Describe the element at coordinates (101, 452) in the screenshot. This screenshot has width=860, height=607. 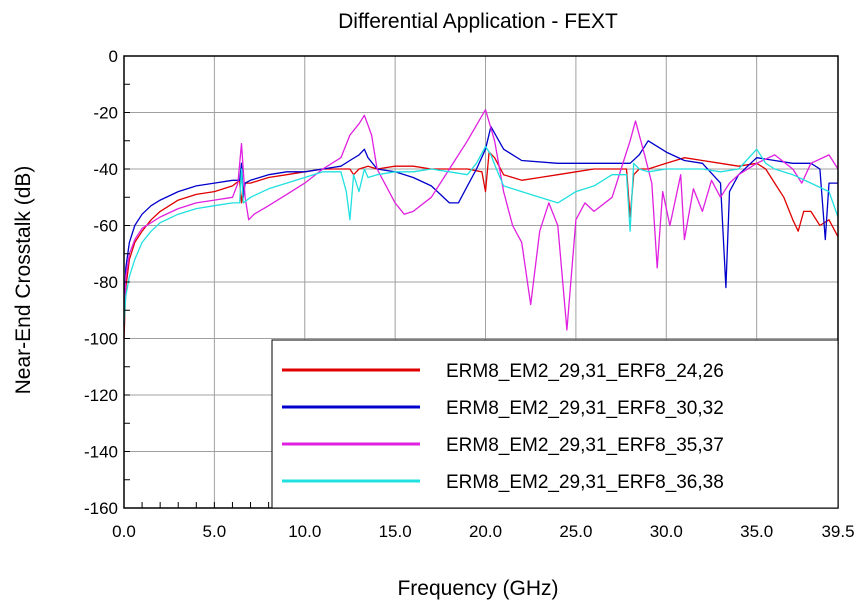
I see `y-tick-label: -140` at that location.